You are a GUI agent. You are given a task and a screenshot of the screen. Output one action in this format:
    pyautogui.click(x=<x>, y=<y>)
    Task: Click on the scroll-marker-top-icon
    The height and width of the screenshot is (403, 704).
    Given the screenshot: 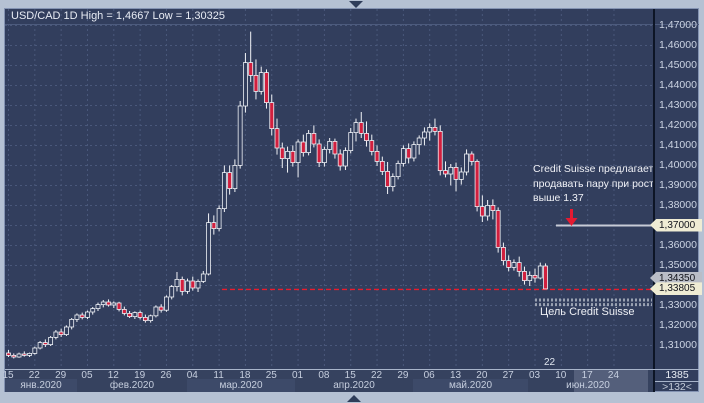 What is the action you would take?
    pyautogui.click(x=356, y=4)
    